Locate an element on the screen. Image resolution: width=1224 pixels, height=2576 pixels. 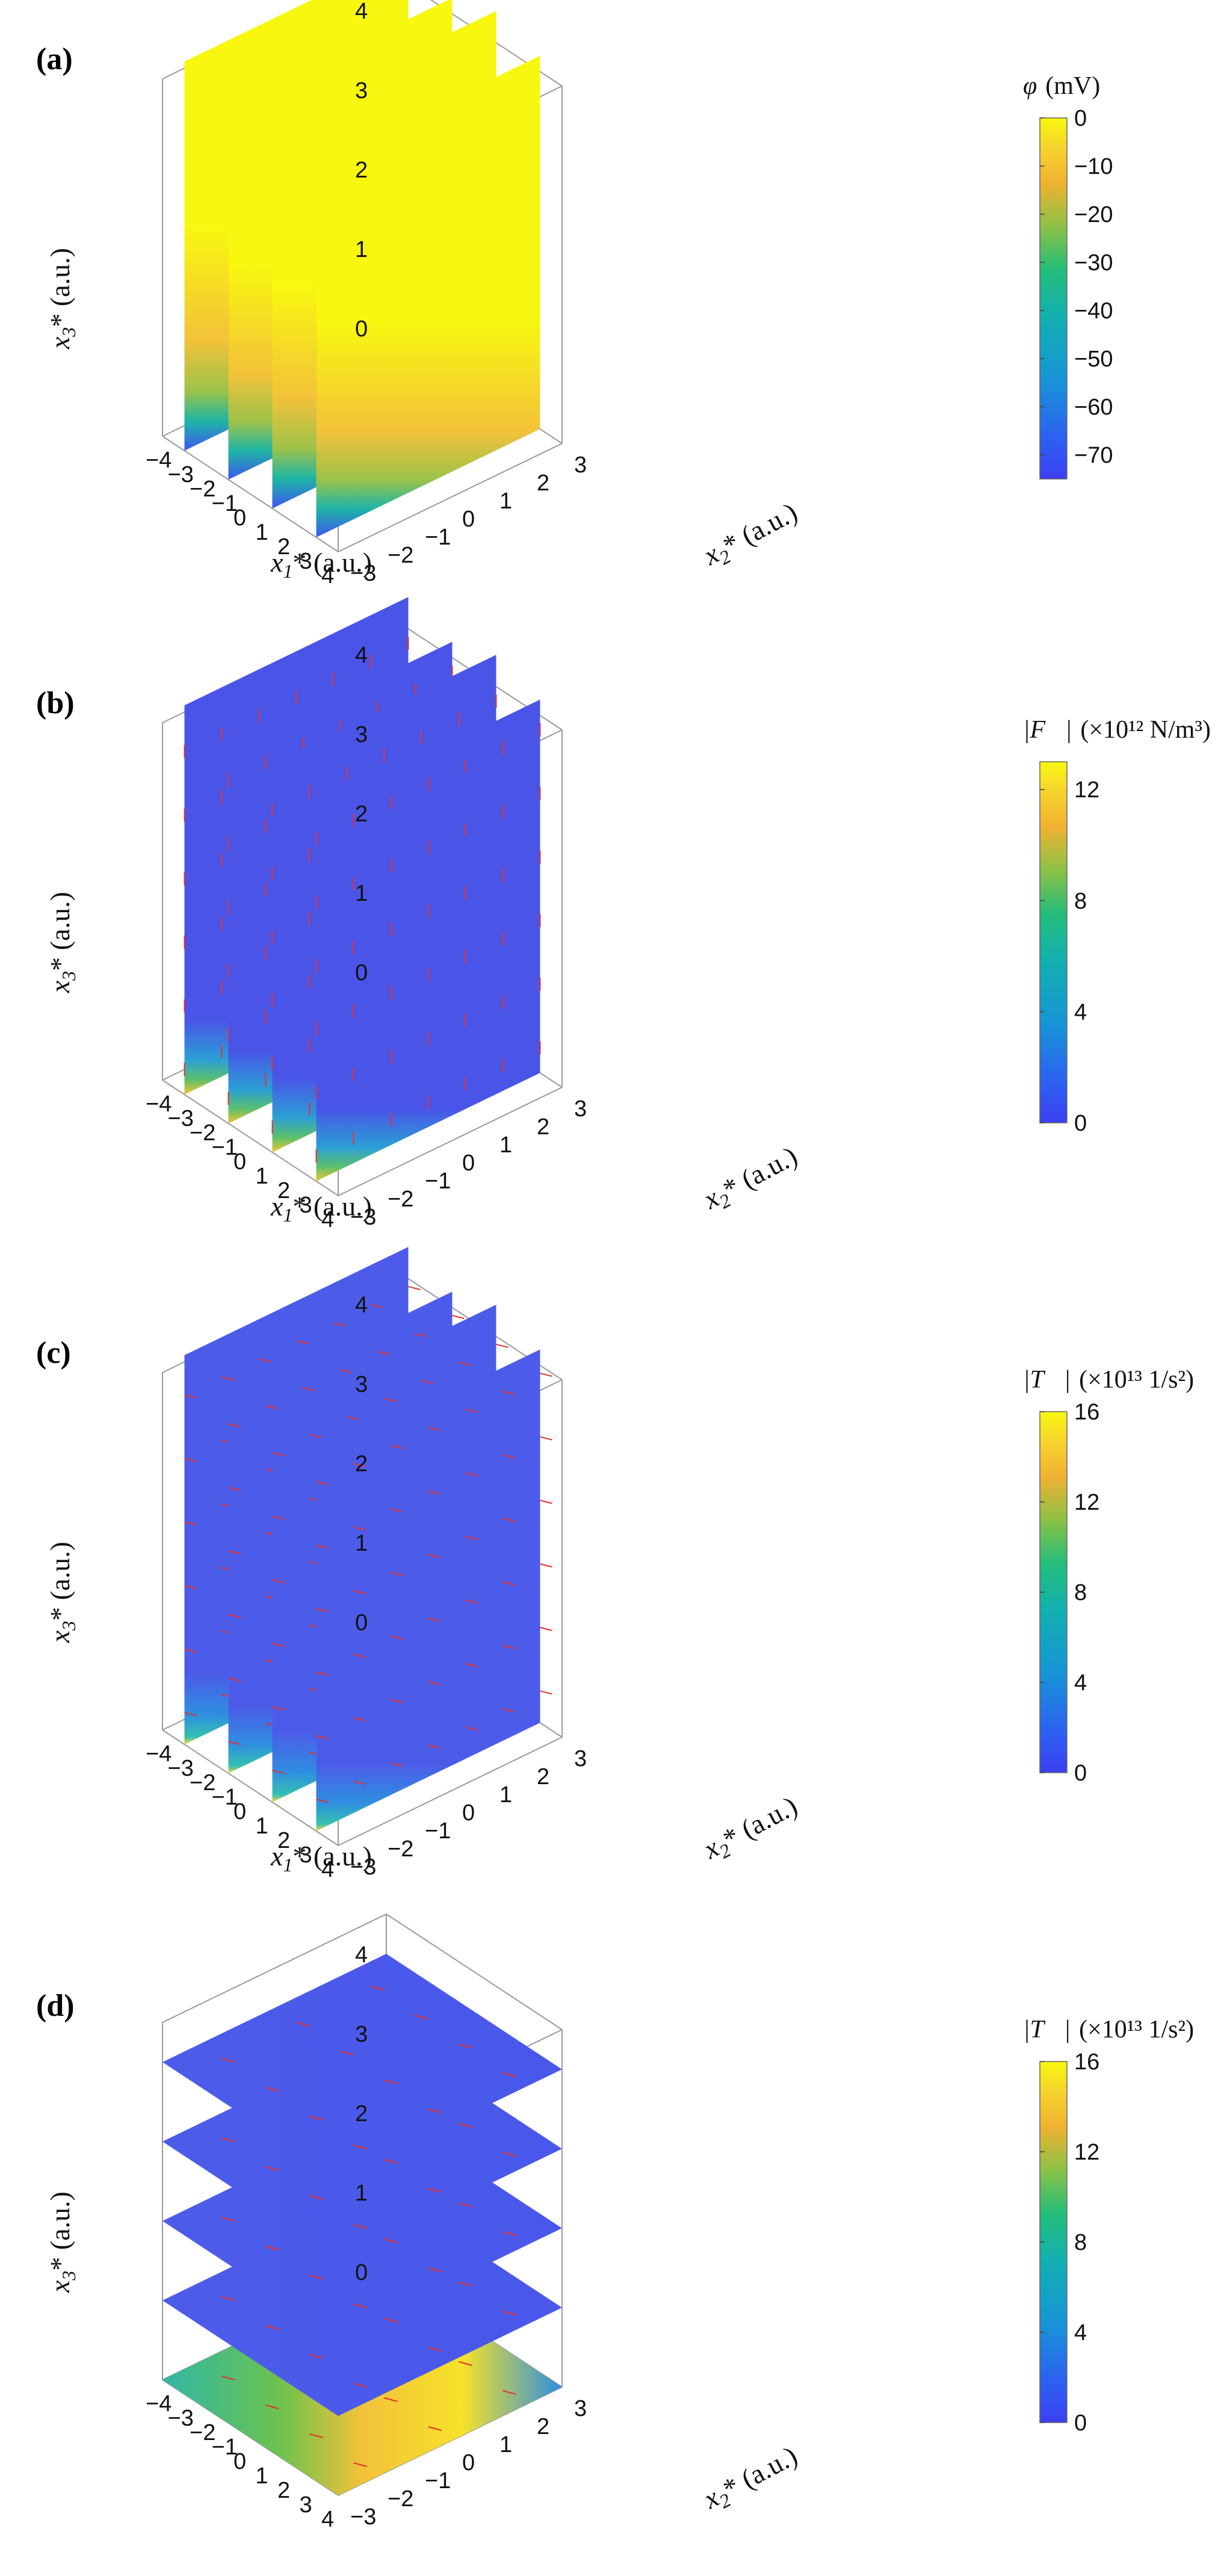
x1-tick-label: 4 is located at coordinates (328, 1219).